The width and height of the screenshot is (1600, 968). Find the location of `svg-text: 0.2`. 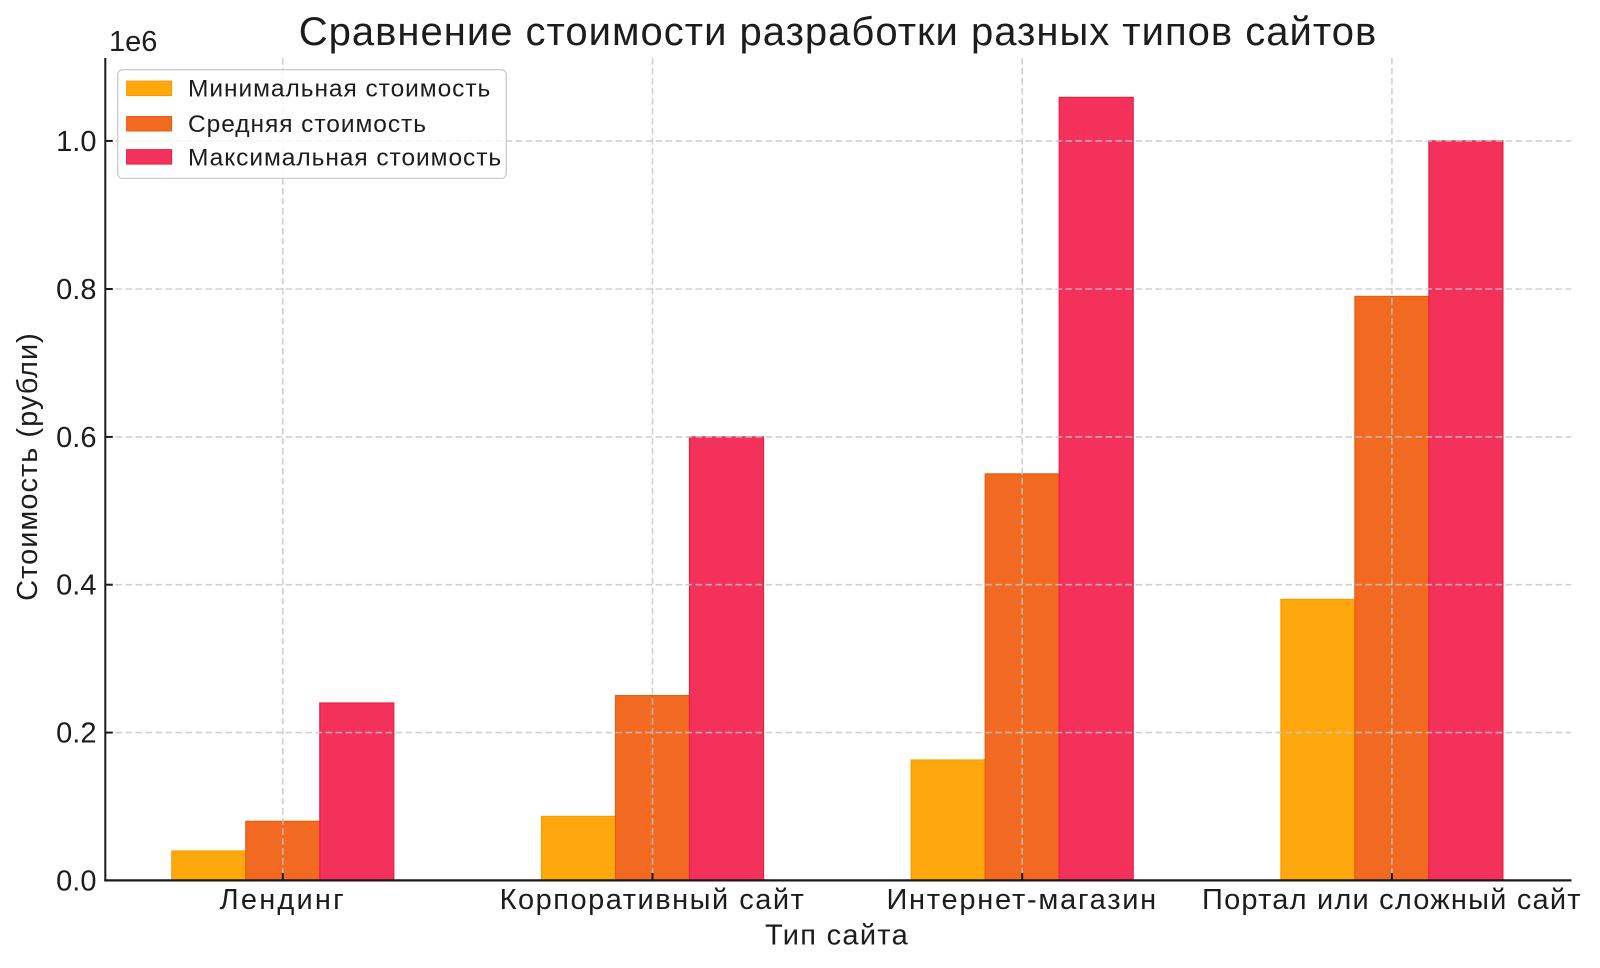

svg-text: 0.2 is located at coordinates (76, 734).